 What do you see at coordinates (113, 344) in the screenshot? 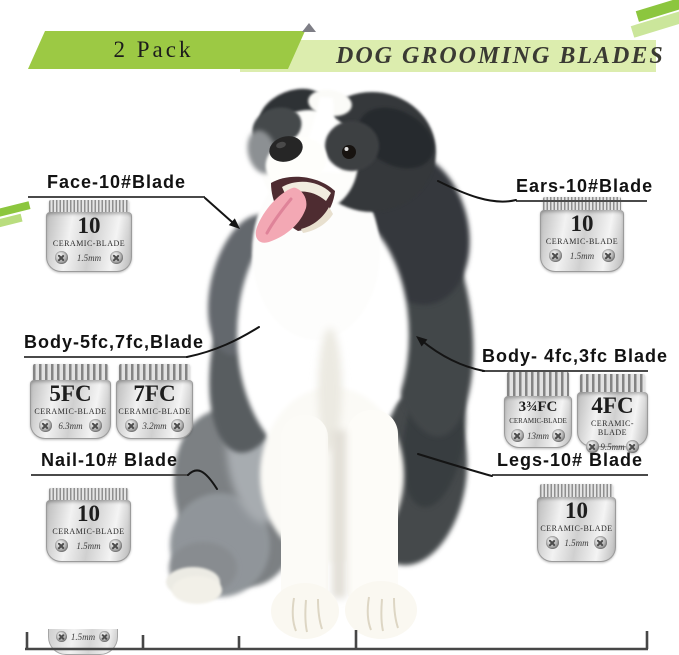
I see `callout-body-left-label: Body-5fc,7fc,Blade` at bounding box center [113, 344].